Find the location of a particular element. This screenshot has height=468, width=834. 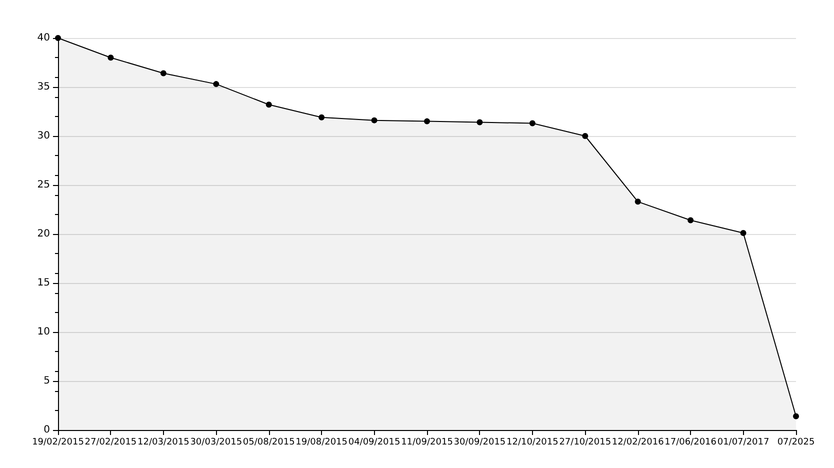

x-tick-label: 12/03/2015 is located at coordinates (163, 443).